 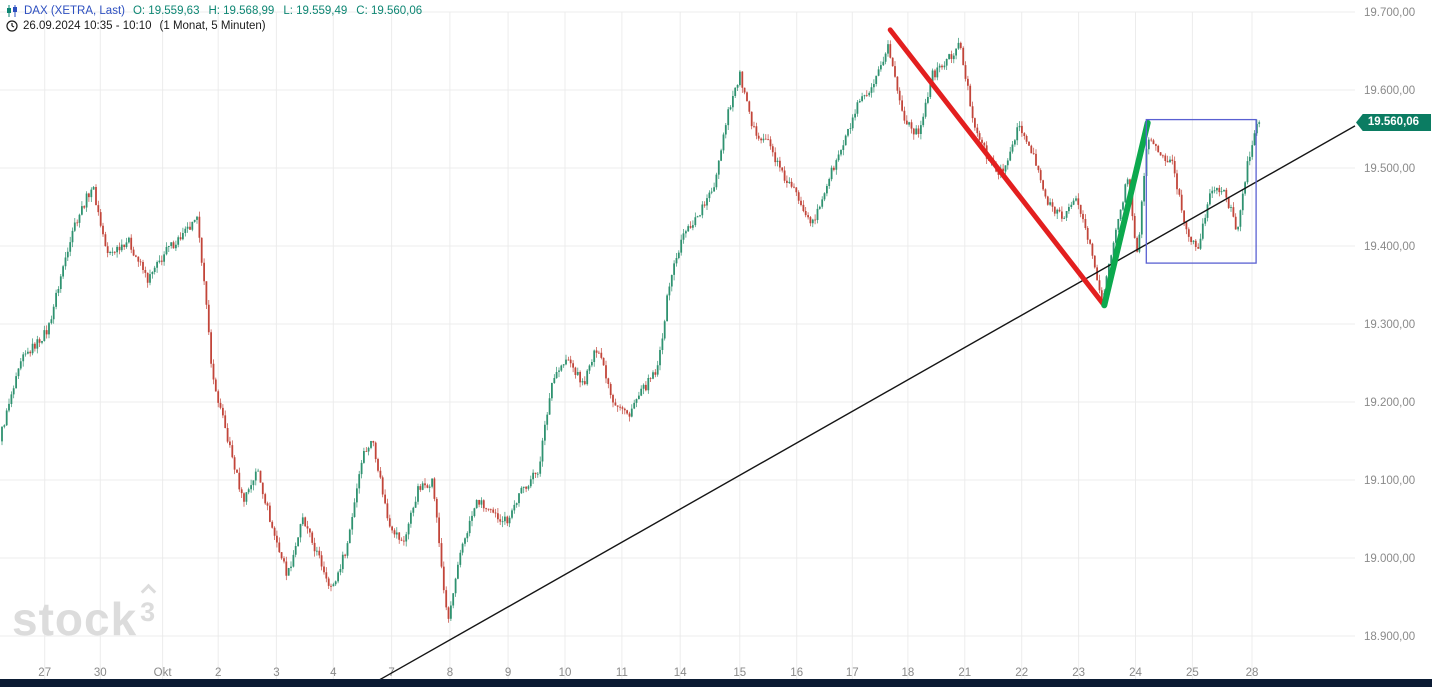 I want to click on svg-text: 15, so click(x=739, y=673).